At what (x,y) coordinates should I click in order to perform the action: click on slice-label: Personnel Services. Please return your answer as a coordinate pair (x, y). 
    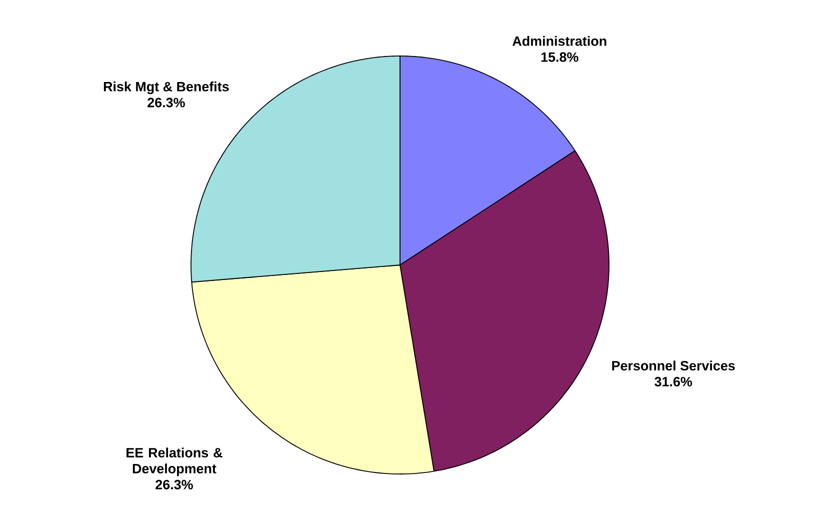
    Looking at the image, I should click on (673, 365).